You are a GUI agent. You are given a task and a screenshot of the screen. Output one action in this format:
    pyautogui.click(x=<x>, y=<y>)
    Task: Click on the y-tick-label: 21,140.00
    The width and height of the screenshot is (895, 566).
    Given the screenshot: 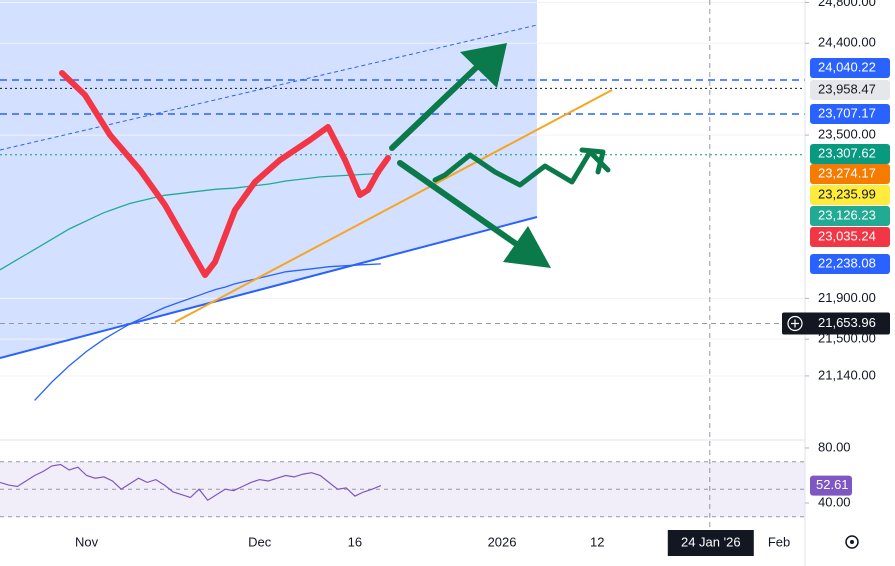 What is the action you would take?
    pyautogui.click(x=847, y=374)
    